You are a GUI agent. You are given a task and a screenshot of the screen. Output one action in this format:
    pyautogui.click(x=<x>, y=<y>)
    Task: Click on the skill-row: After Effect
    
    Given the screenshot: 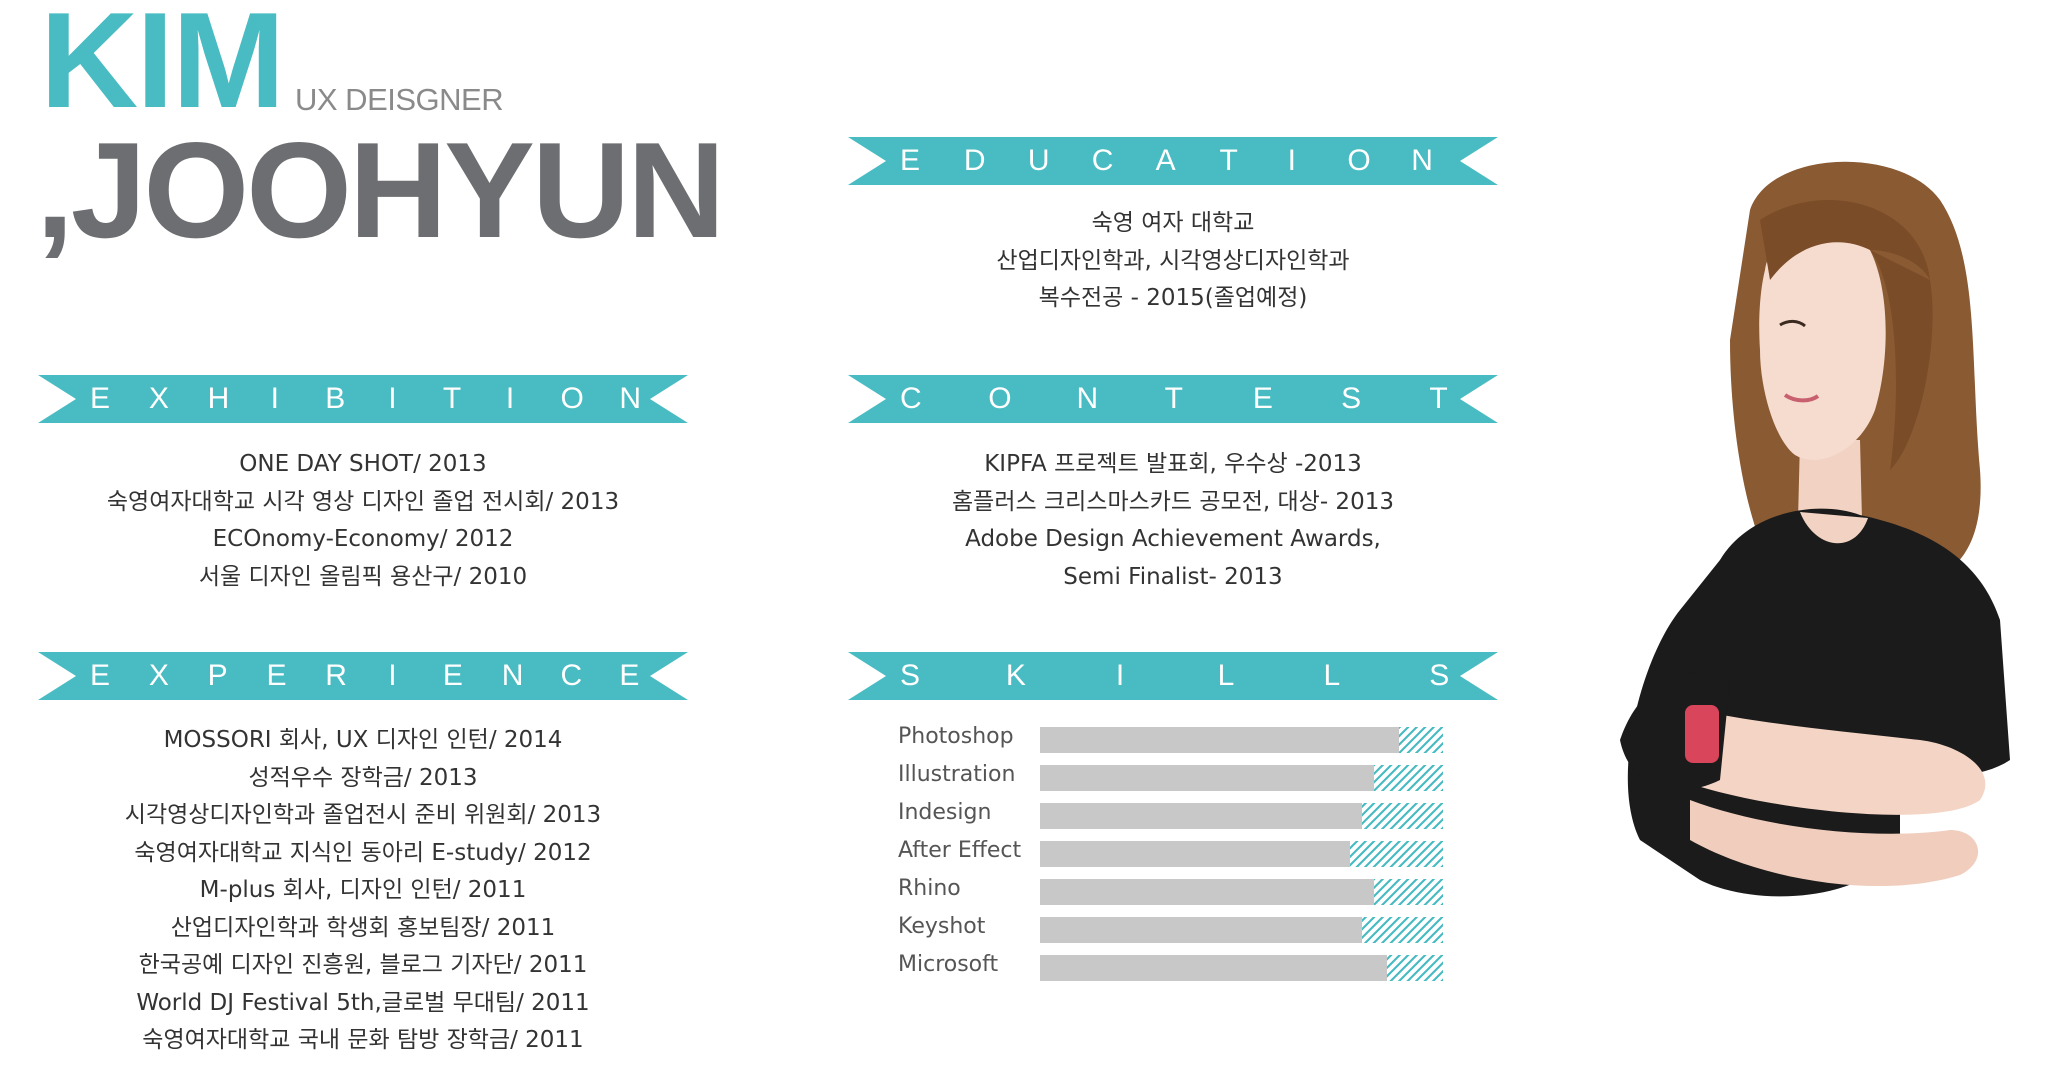 What is the action you would take?
    pyautogui.click(x=1173, y=855)
    